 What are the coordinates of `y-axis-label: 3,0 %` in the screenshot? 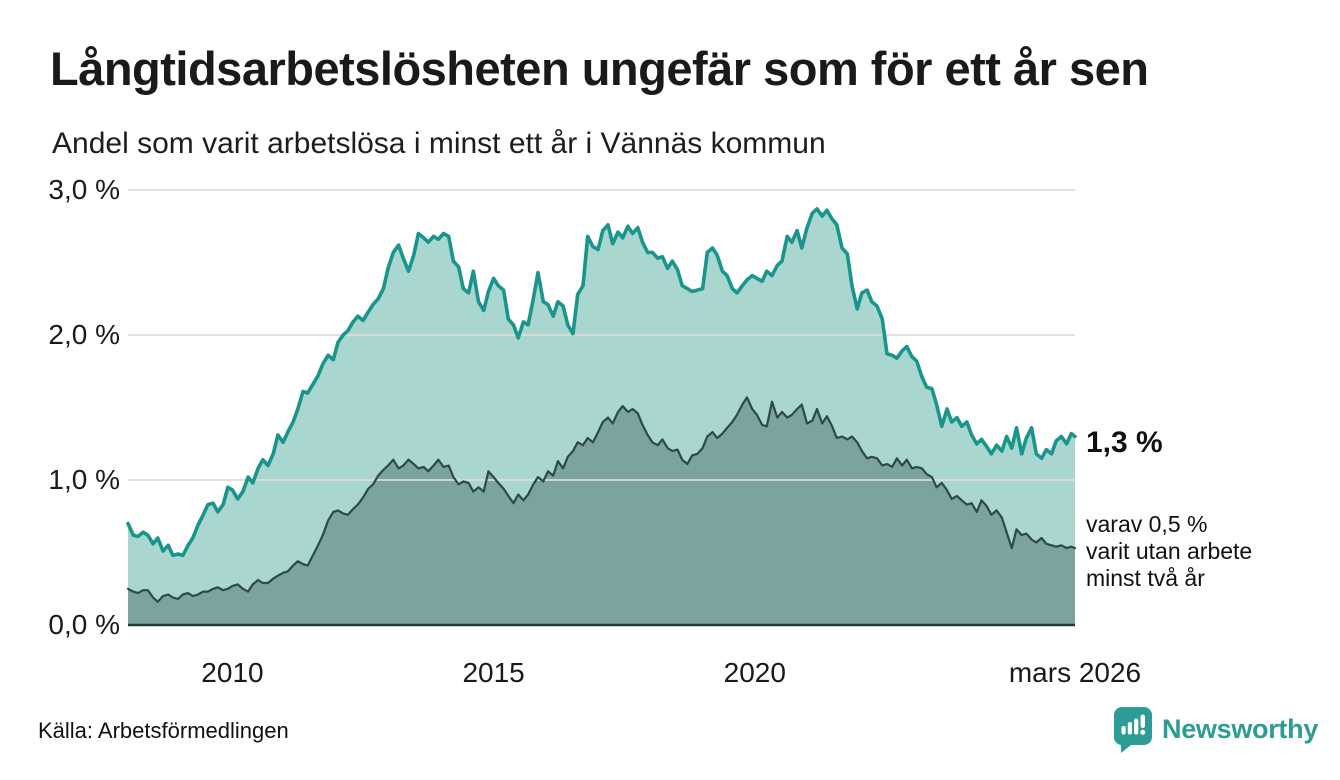 It's located at (84, 189).